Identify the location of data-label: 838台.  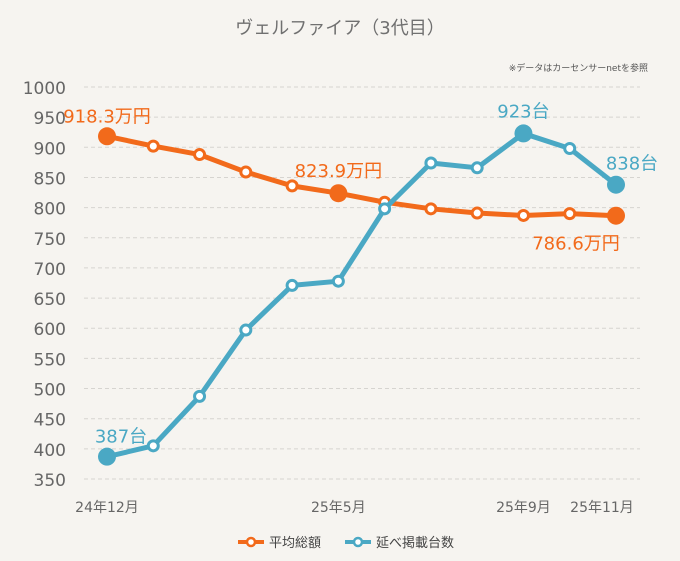
(632, 164).